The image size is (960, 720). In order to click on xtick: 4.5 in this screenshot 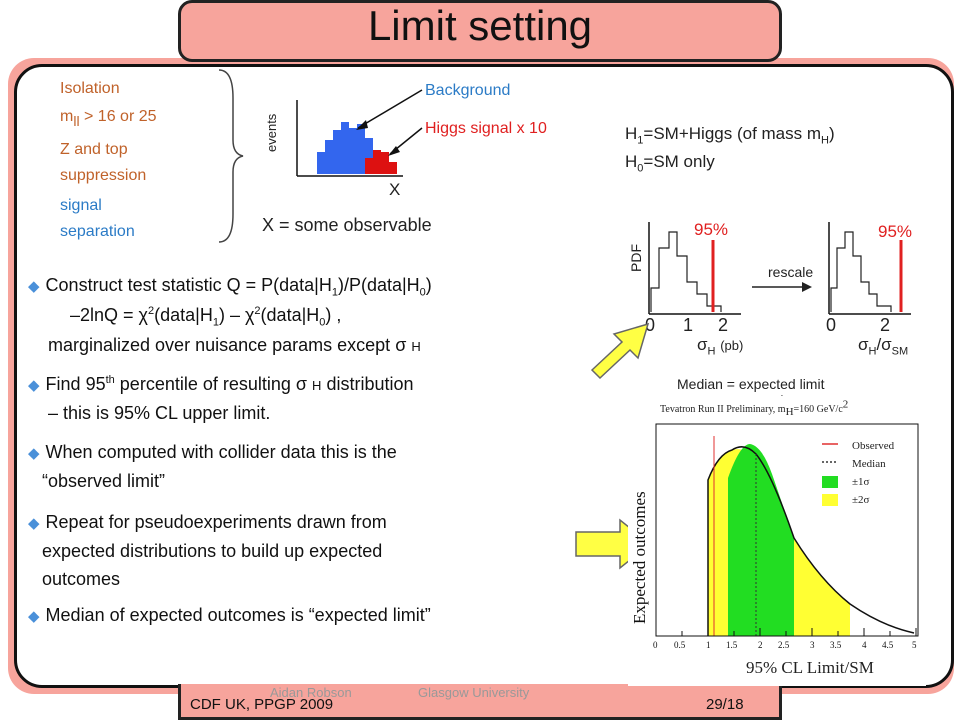, I will do `click(888, 645)`.